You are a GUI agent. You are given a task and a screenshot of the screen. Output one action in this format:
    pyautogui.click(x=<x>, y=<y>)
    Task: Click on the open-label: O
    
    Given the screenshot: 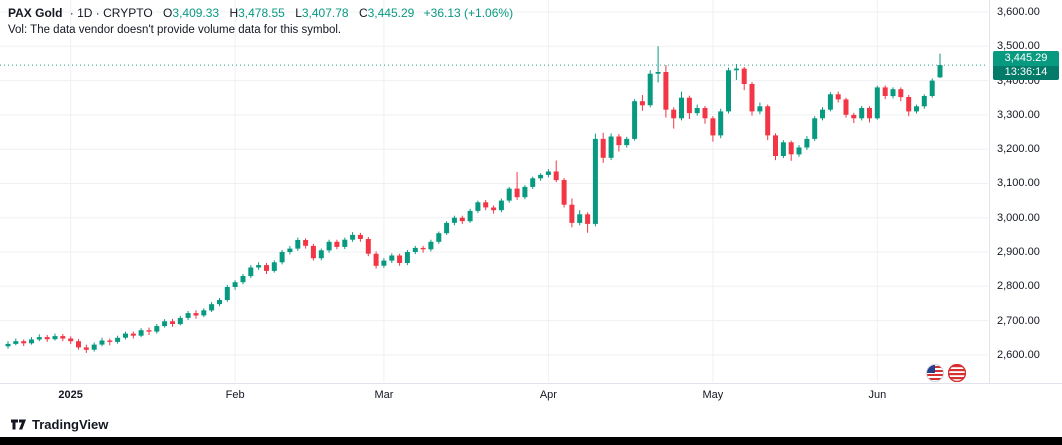 What is the action you would take?
    pyautogui.click(x=168, y=13)
    